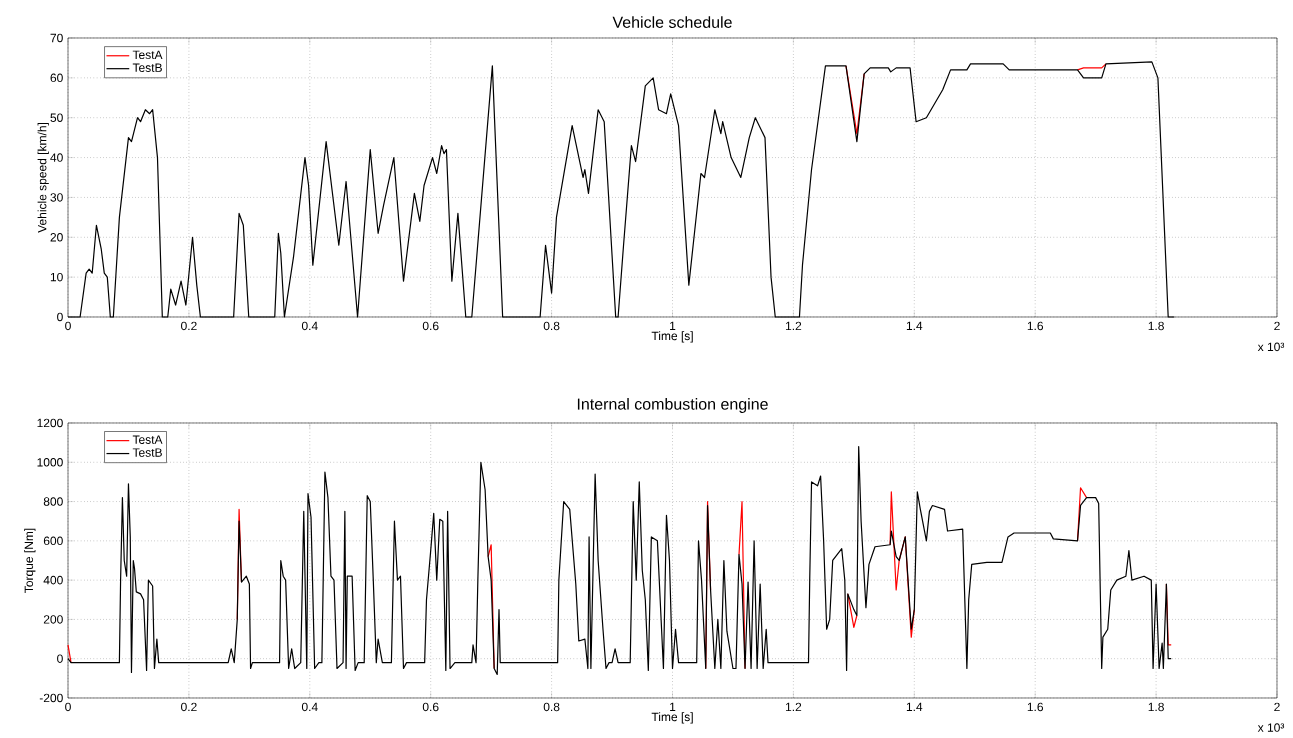  Describe the element at coordinates (51, 698) in the screenshot. I see `y-tick-label: -200` at that location.